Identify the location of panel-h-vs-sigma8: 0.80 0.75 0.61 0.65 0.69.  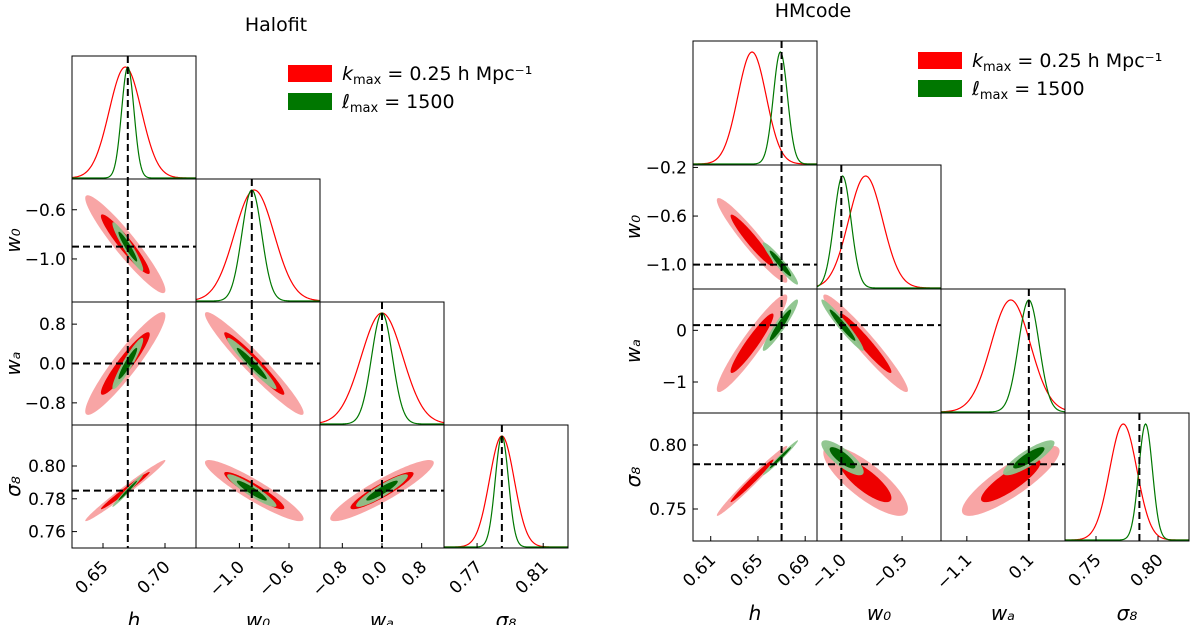
(733, 501).